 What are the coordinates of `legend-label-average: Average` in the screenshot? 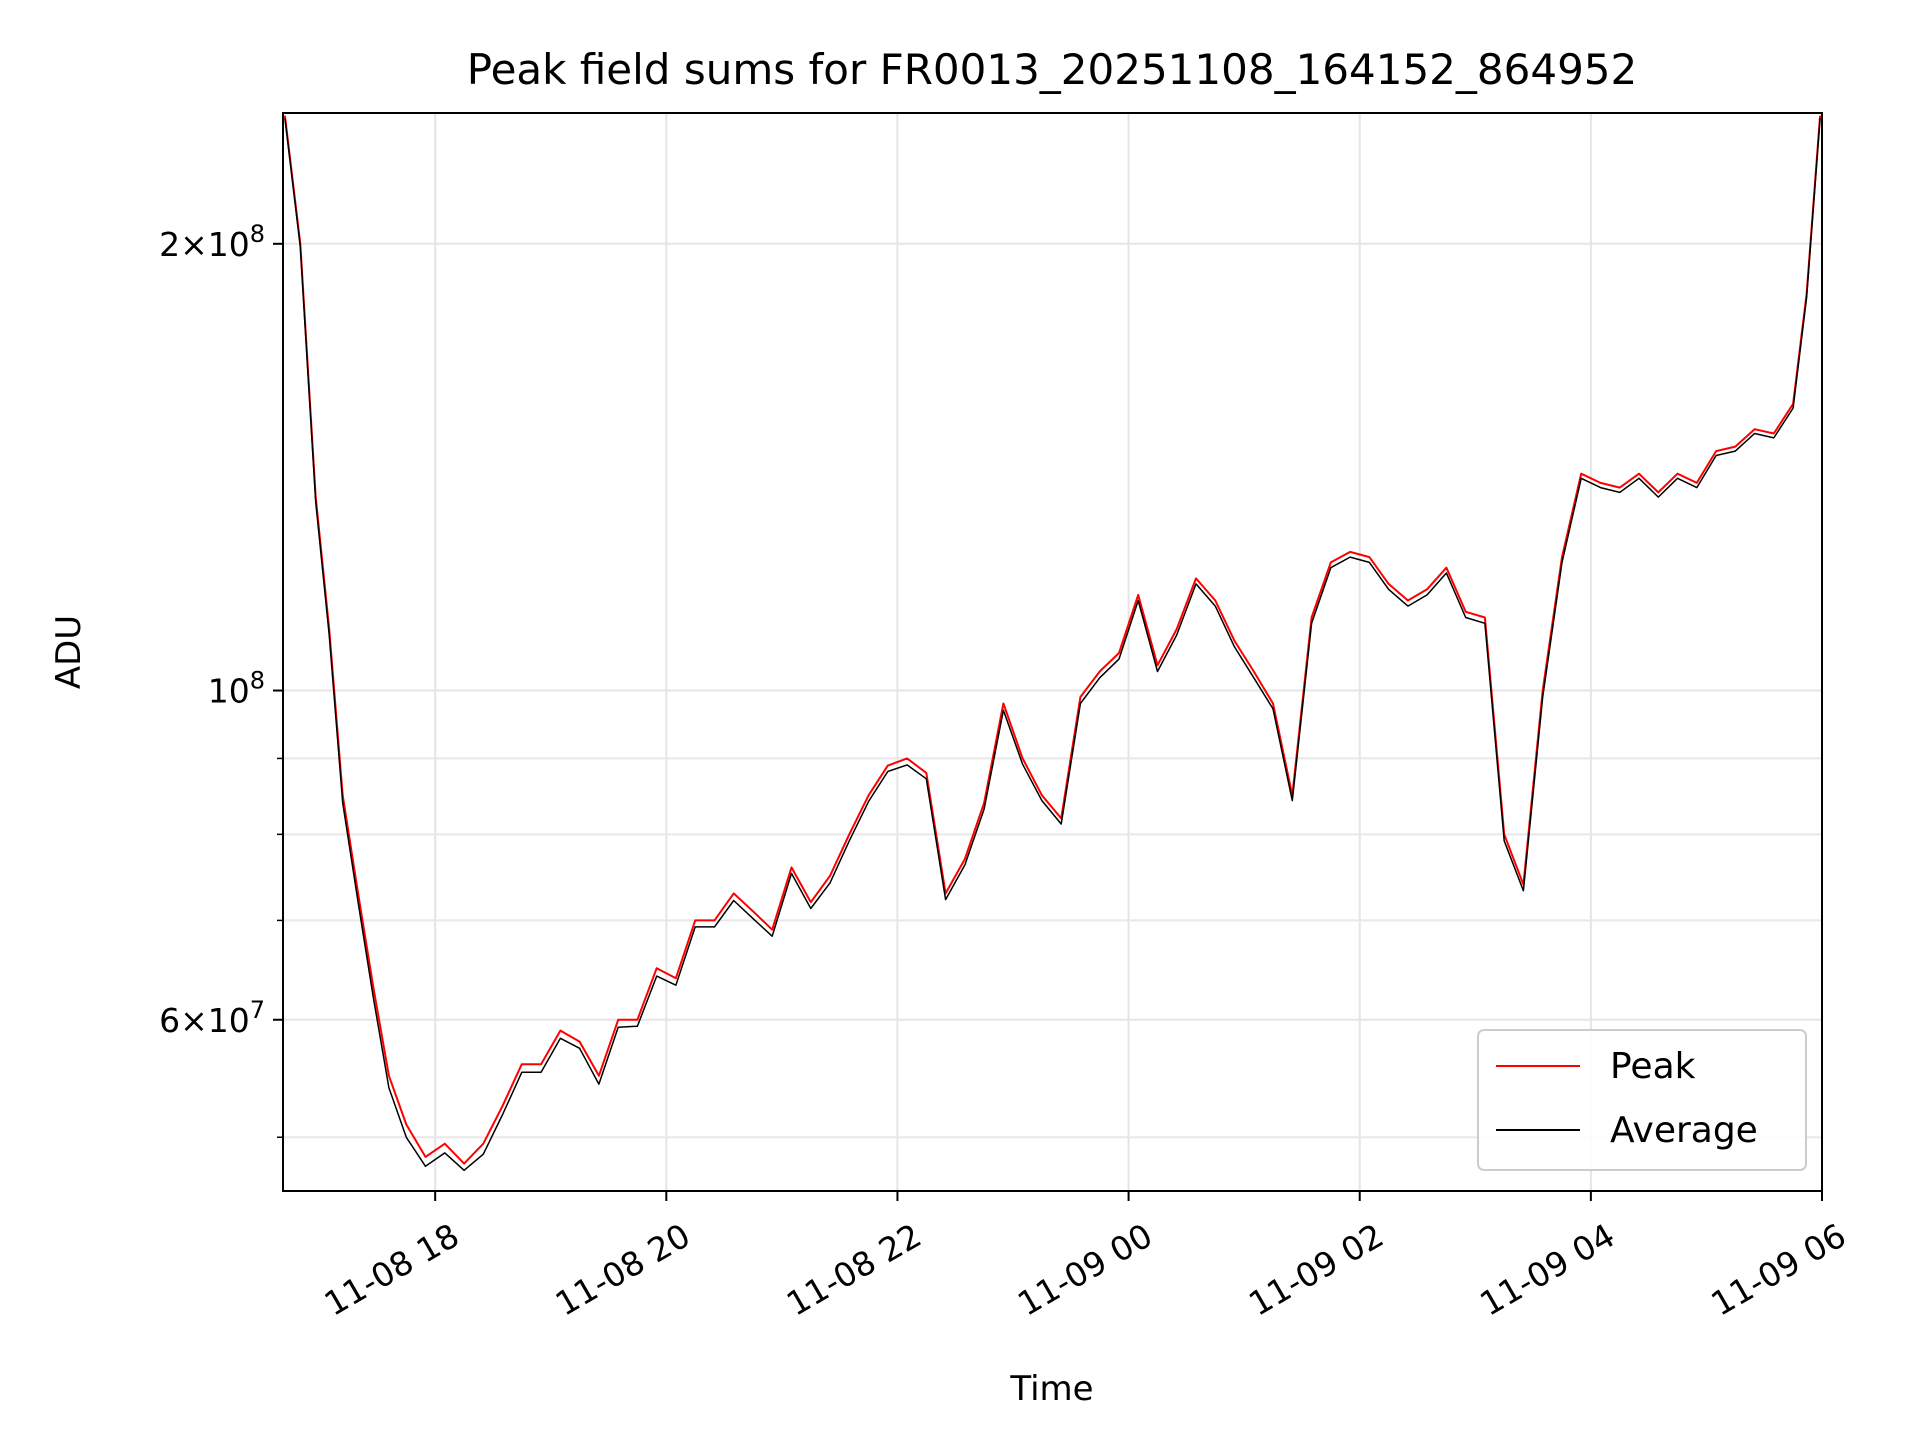 It's located at (1684, 1130).